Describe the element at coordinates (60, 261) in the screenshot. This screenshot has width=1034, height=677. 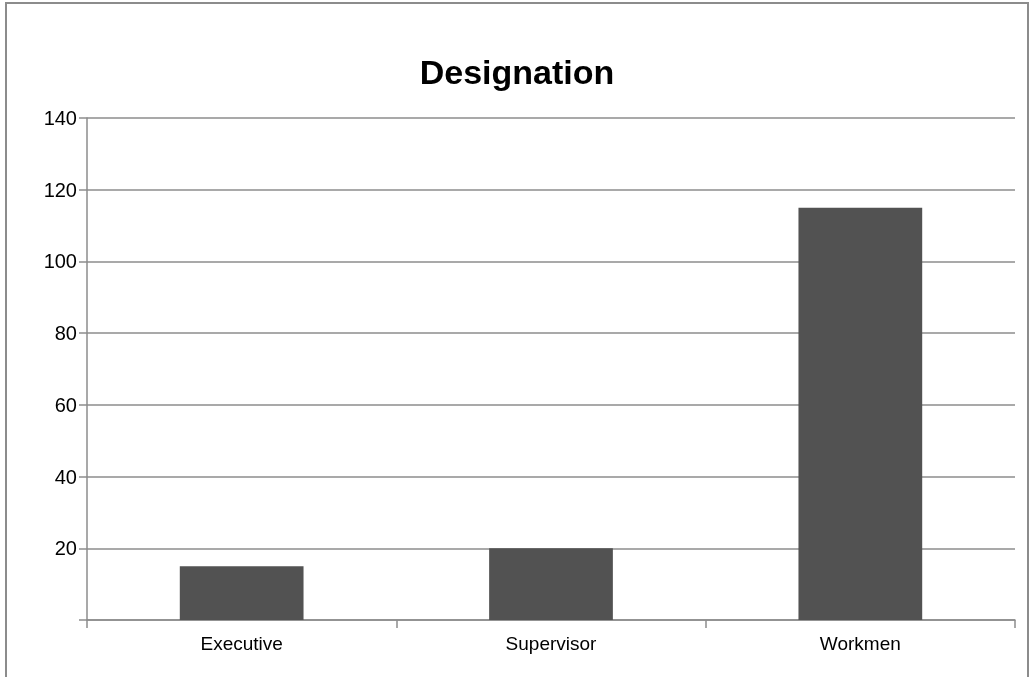
I see `y-tick-label: 100` at that location.